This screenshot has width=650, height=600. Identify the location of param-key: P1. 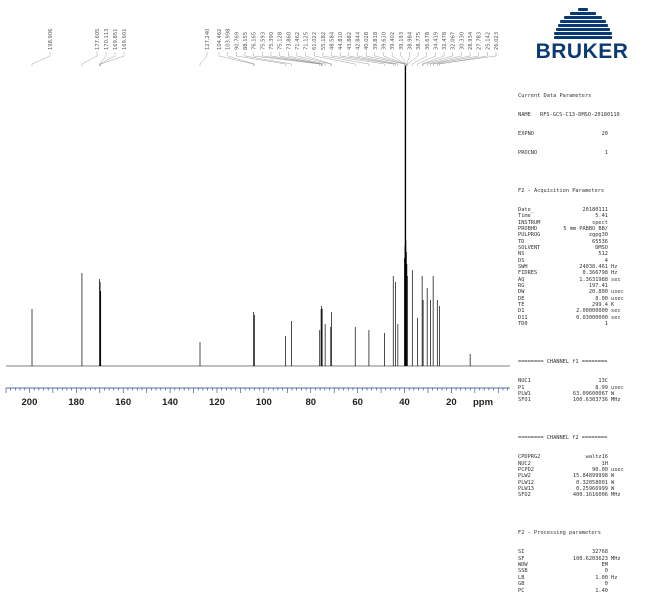
(521, 387).